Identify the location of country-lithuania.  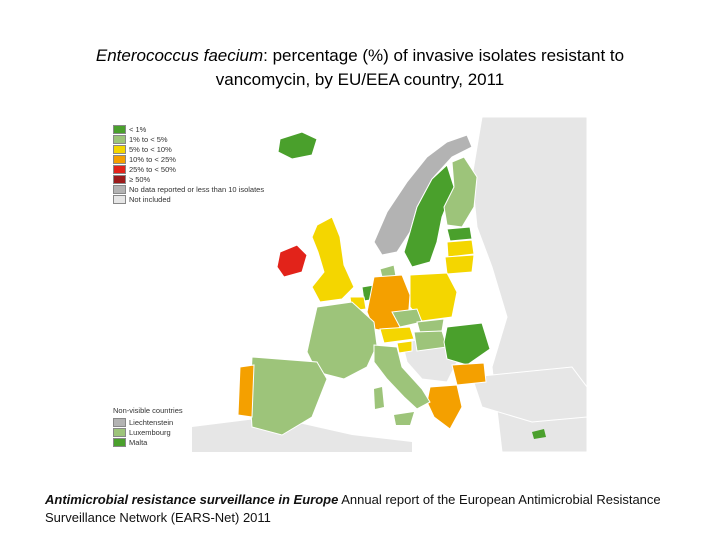
(459, 264).